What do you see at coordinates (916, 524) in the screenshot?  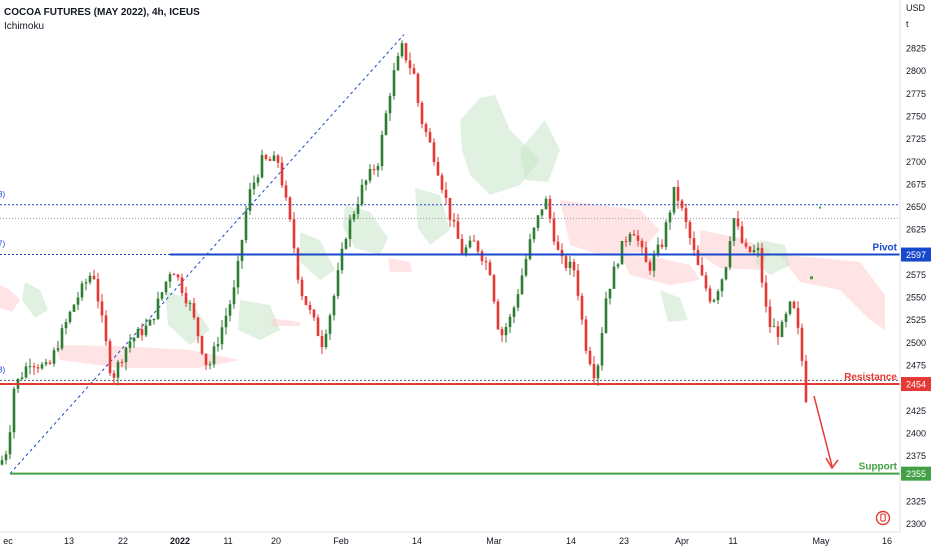 I see `price-tick-label: 2300` at bounding box center [916, 524].